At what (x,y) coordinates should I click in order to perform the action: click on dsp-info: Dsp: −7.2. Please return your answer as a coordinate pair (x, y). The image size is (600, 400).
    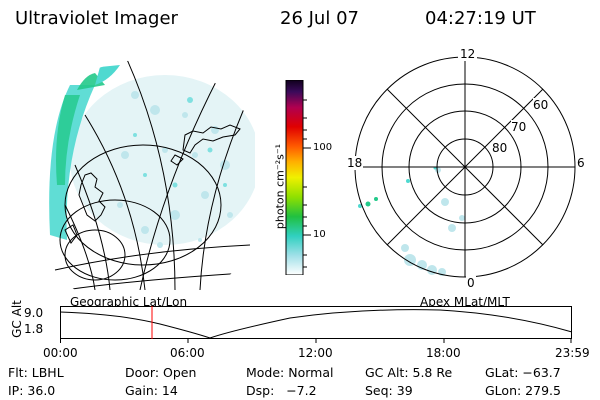
    Looking at the image, I should click on (281, 390).